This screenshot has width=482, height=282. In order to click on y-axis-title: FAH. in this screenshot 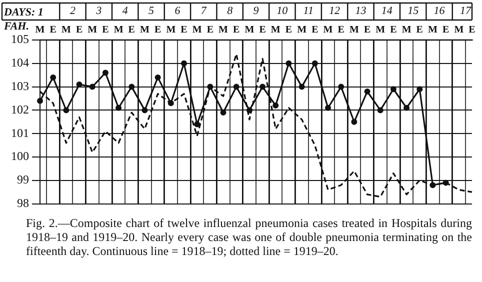, I will do `click(16, 26)`.